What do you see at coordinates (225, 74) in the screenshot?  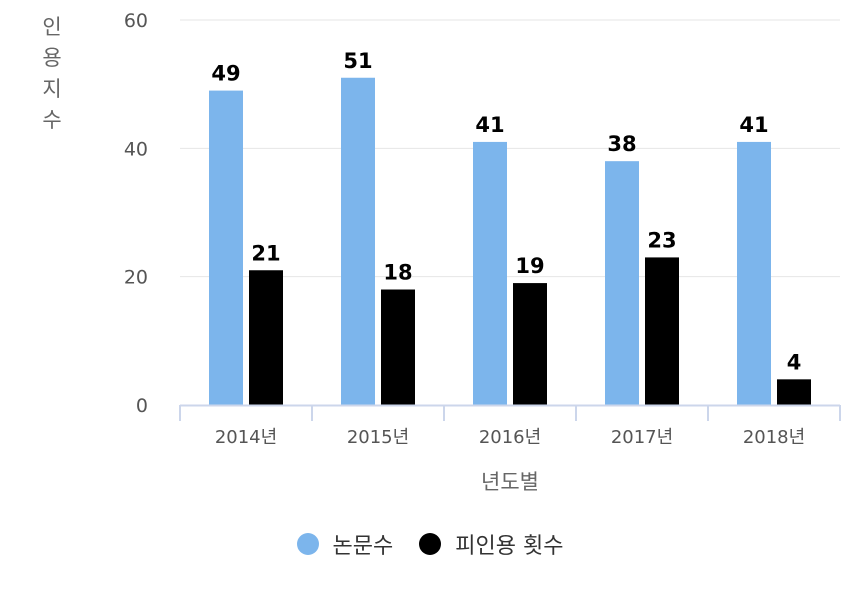 I see `data-label: 49` at bounding box center [225, 74].